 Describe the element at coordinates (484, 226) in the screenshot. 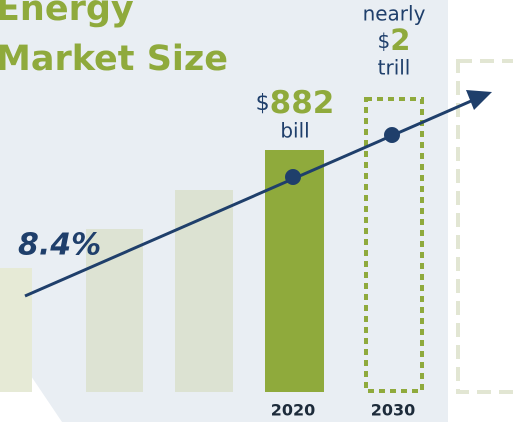

I see `bar-future` at that location.